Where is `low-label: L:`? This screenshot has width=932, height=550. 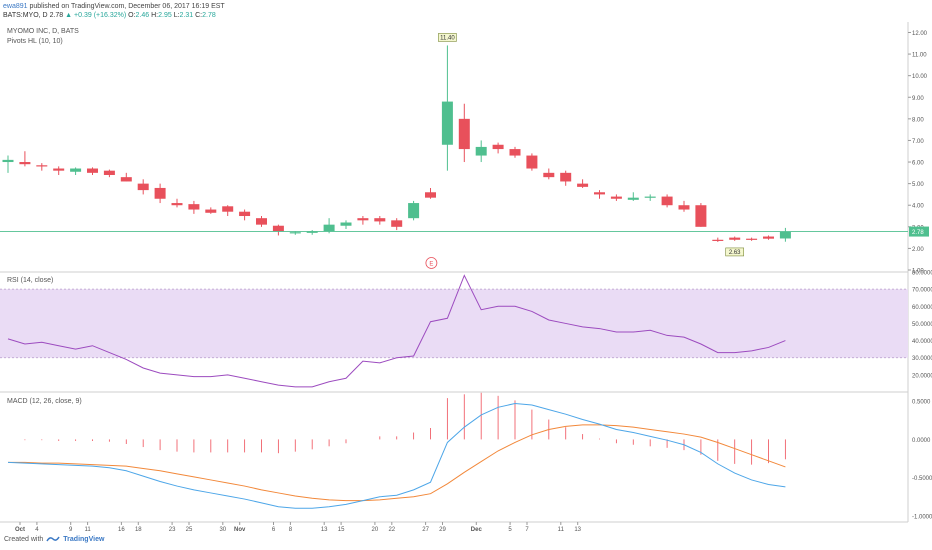 low-label: L: is located at coordinates (176, 15).